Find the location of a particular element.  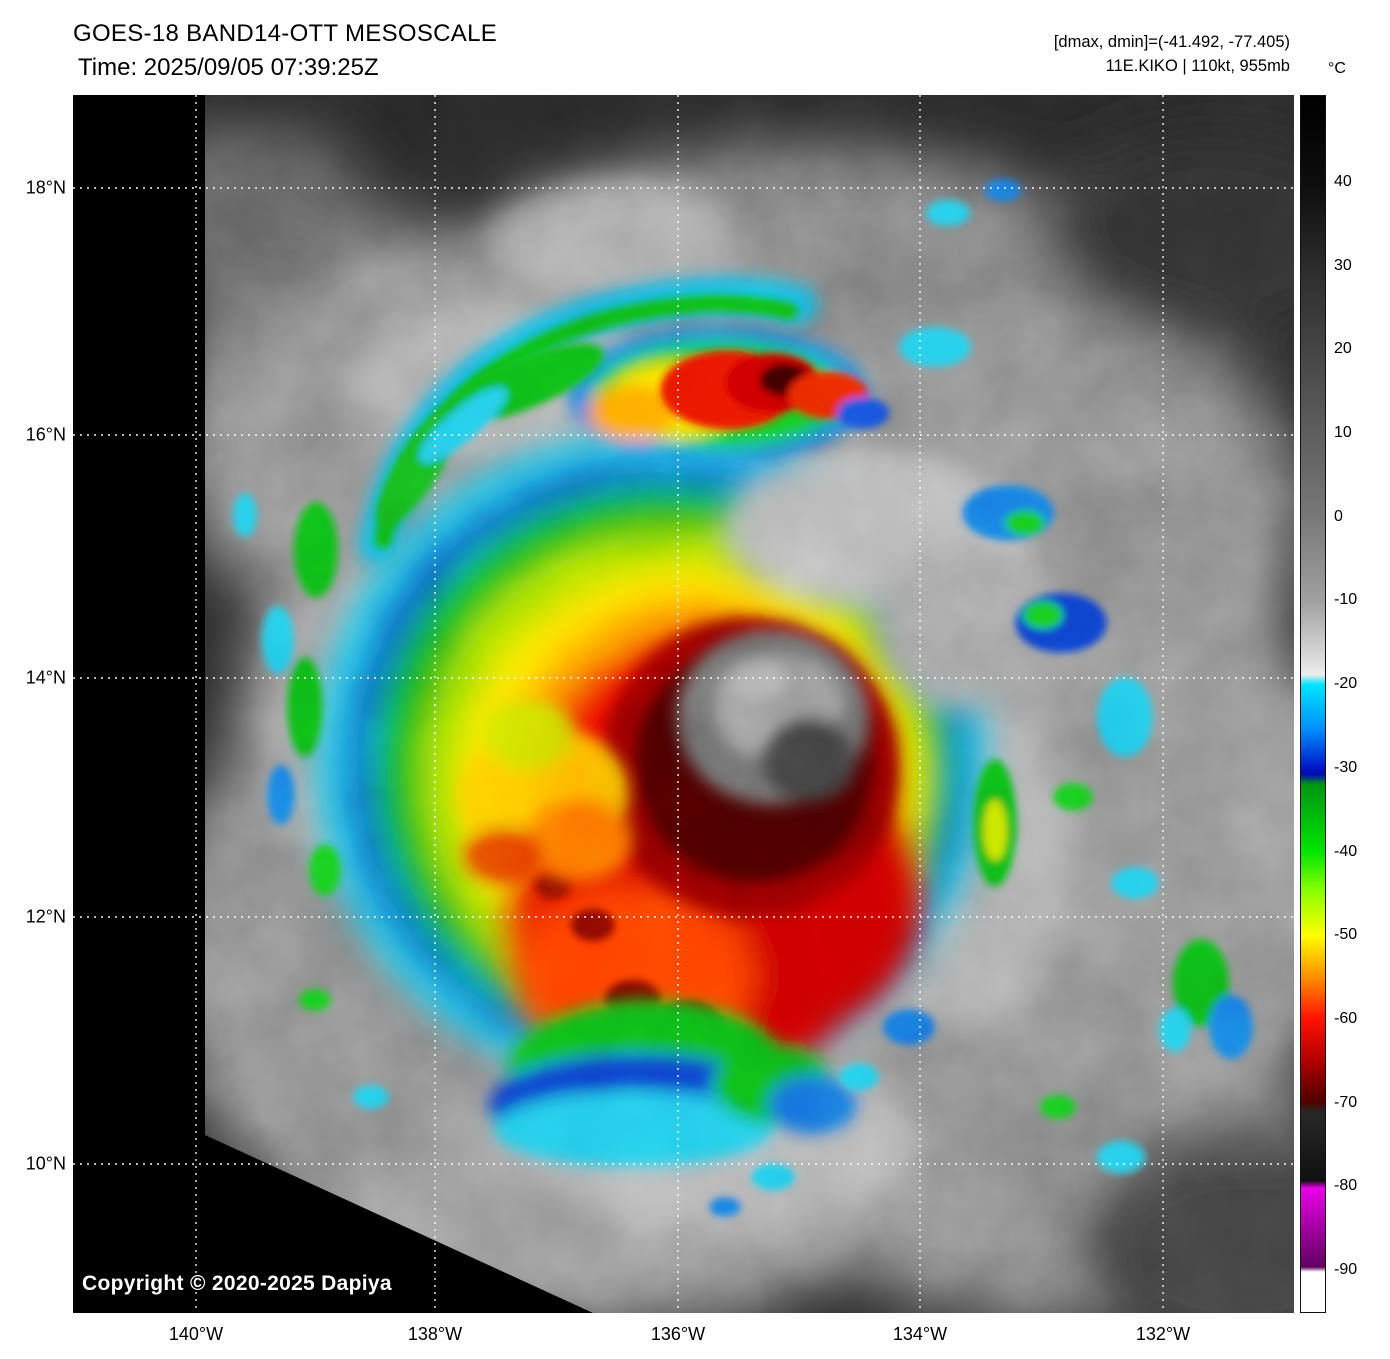

colorbar-tick-label: -40 is located at coordinates (1346, 851).